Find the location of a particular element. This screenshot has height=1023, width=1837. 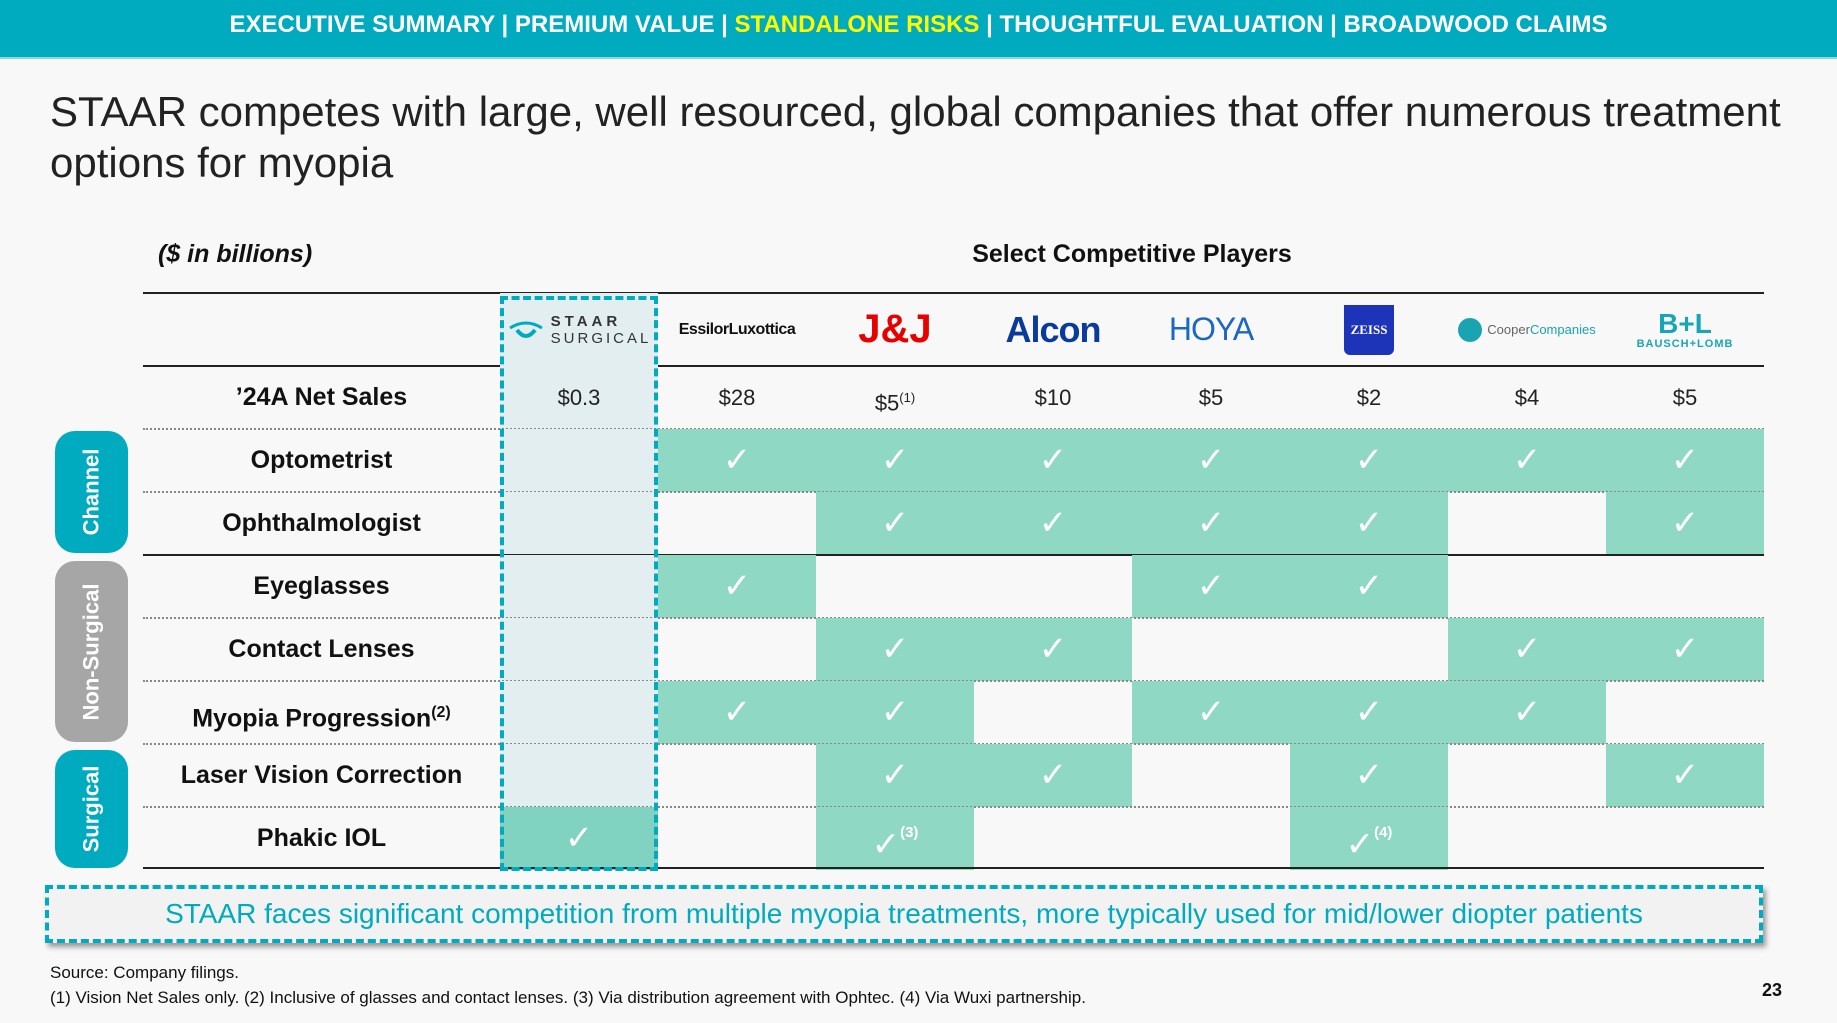

nav-item: BROADWOOD CLAIMS is located at coordinates (1475, 24).